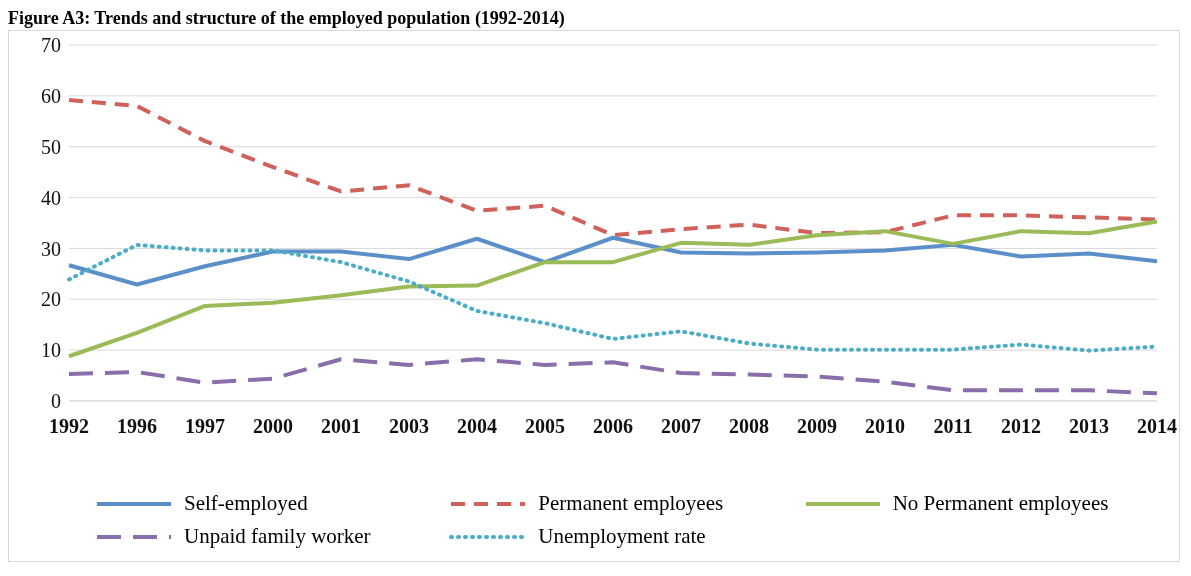 The image size is (1191, 576). What do you see at coordinates (51, 146) in the screenshot?
I see `y-tick-label: 50` at bounding box center [51, 146].